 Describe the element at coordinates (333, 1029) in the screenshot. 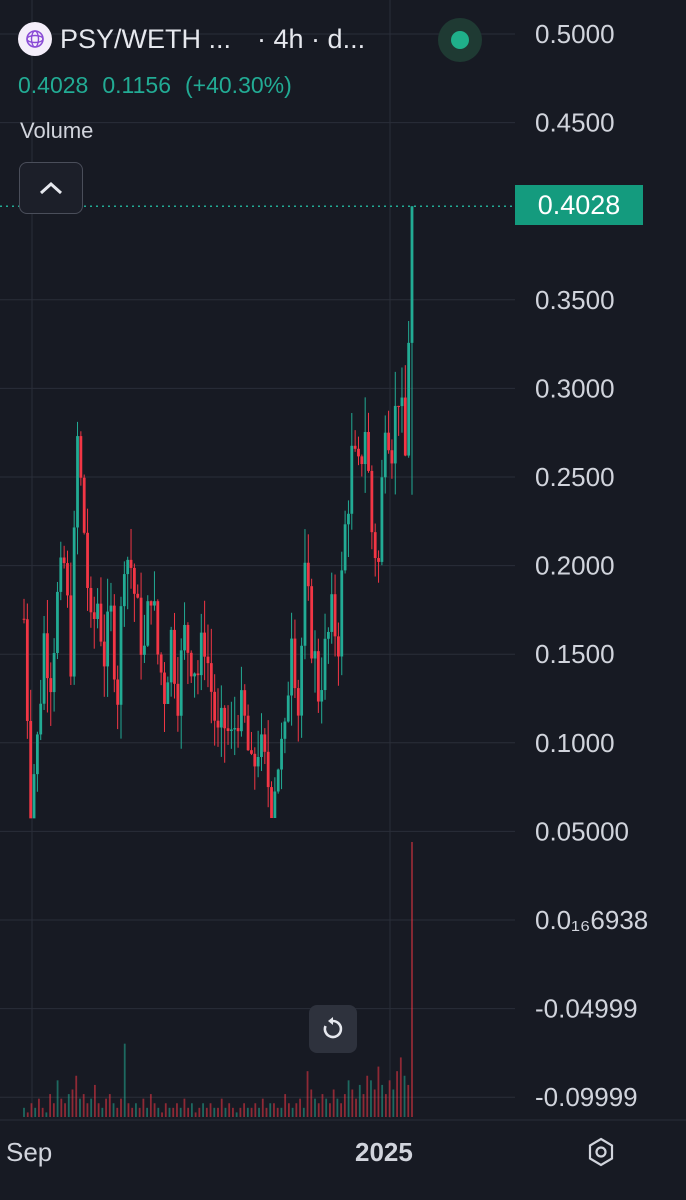

I see `reset-chart-button` at that location.